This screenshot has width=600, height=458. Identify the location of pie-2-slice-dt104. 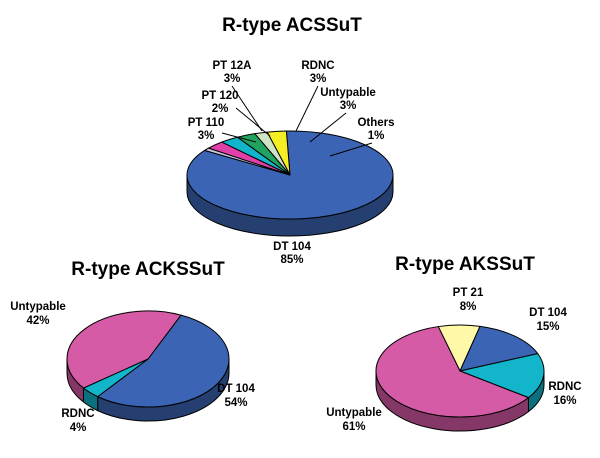
(163, 361).